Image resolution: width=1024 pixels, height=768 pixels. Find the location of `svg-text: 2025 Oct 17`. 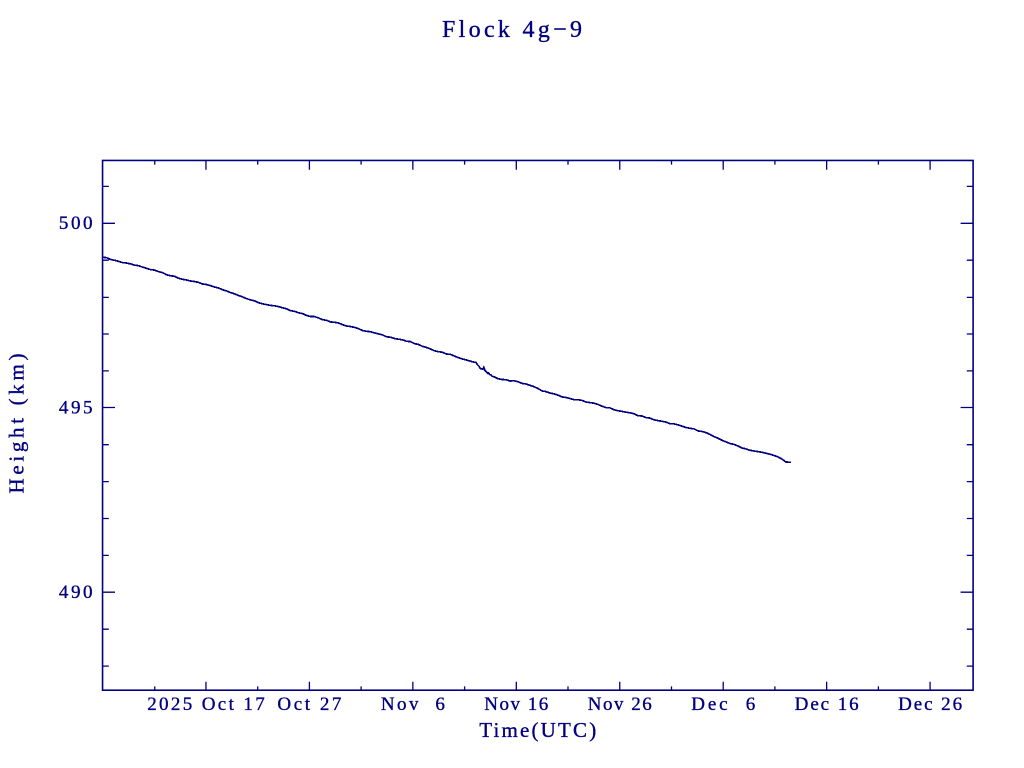

svg-text: 2025 Oct 17 is located at coordinates (206, 704).